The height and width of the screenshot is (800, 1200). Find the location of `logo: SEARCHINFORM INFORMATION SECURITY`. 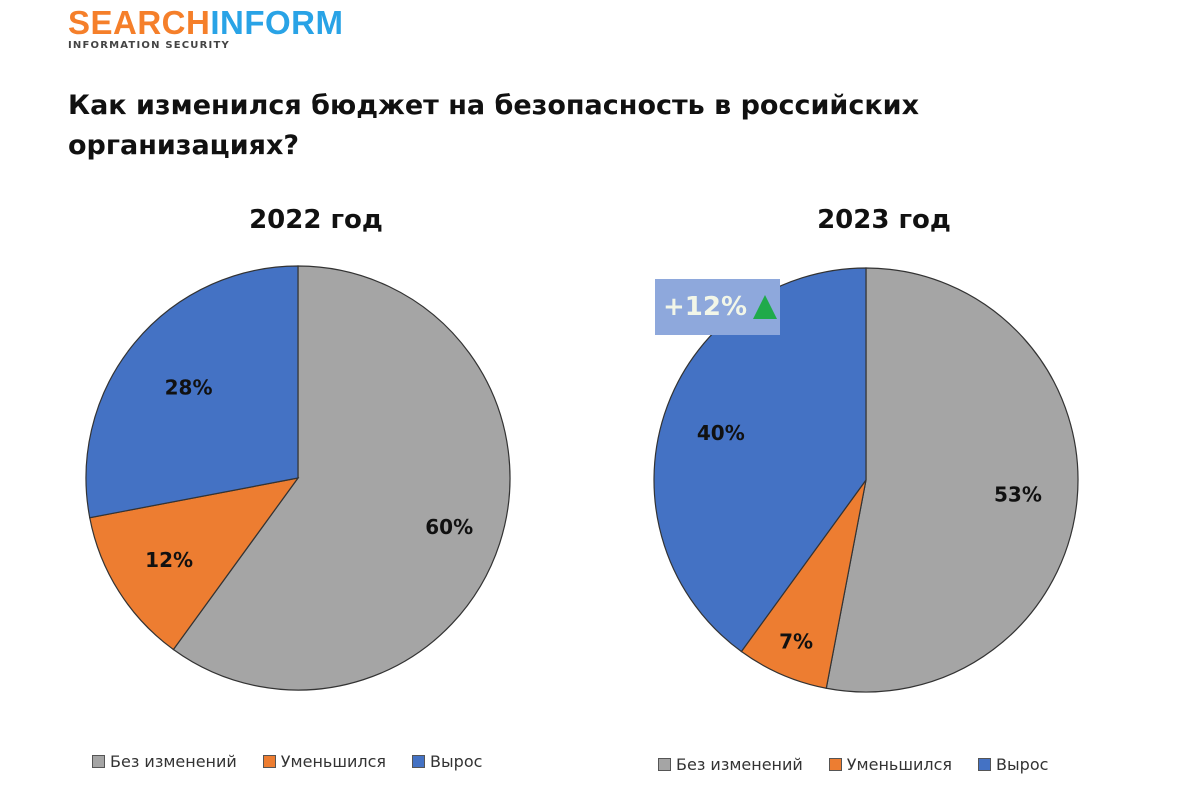

logo: SEARCHINFORM INFORMATION SECURITY is located at coordinates (206, 27).